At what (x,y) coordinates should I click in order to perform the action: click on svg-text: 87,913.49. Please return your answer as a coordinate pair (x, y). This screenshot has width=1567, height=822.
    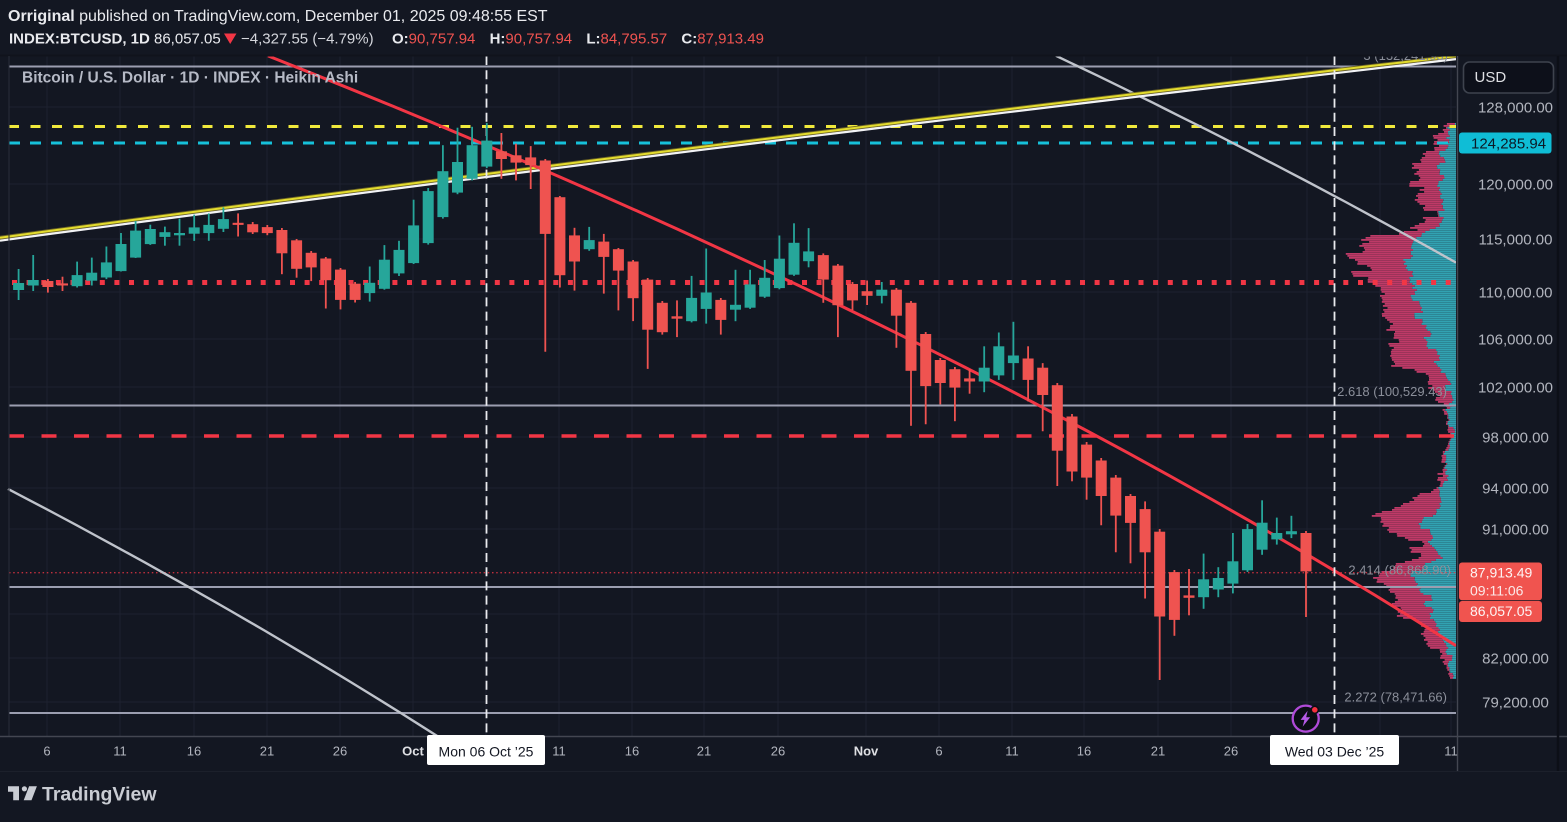
    Looking at the image, I should click on (1501, 573).